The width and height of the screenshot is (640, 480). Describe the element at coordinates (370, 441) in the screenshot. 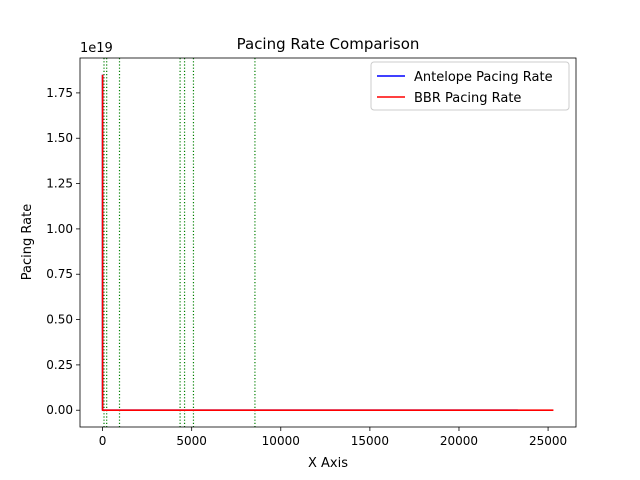

I see `x-tick-label: 15000` at that location.